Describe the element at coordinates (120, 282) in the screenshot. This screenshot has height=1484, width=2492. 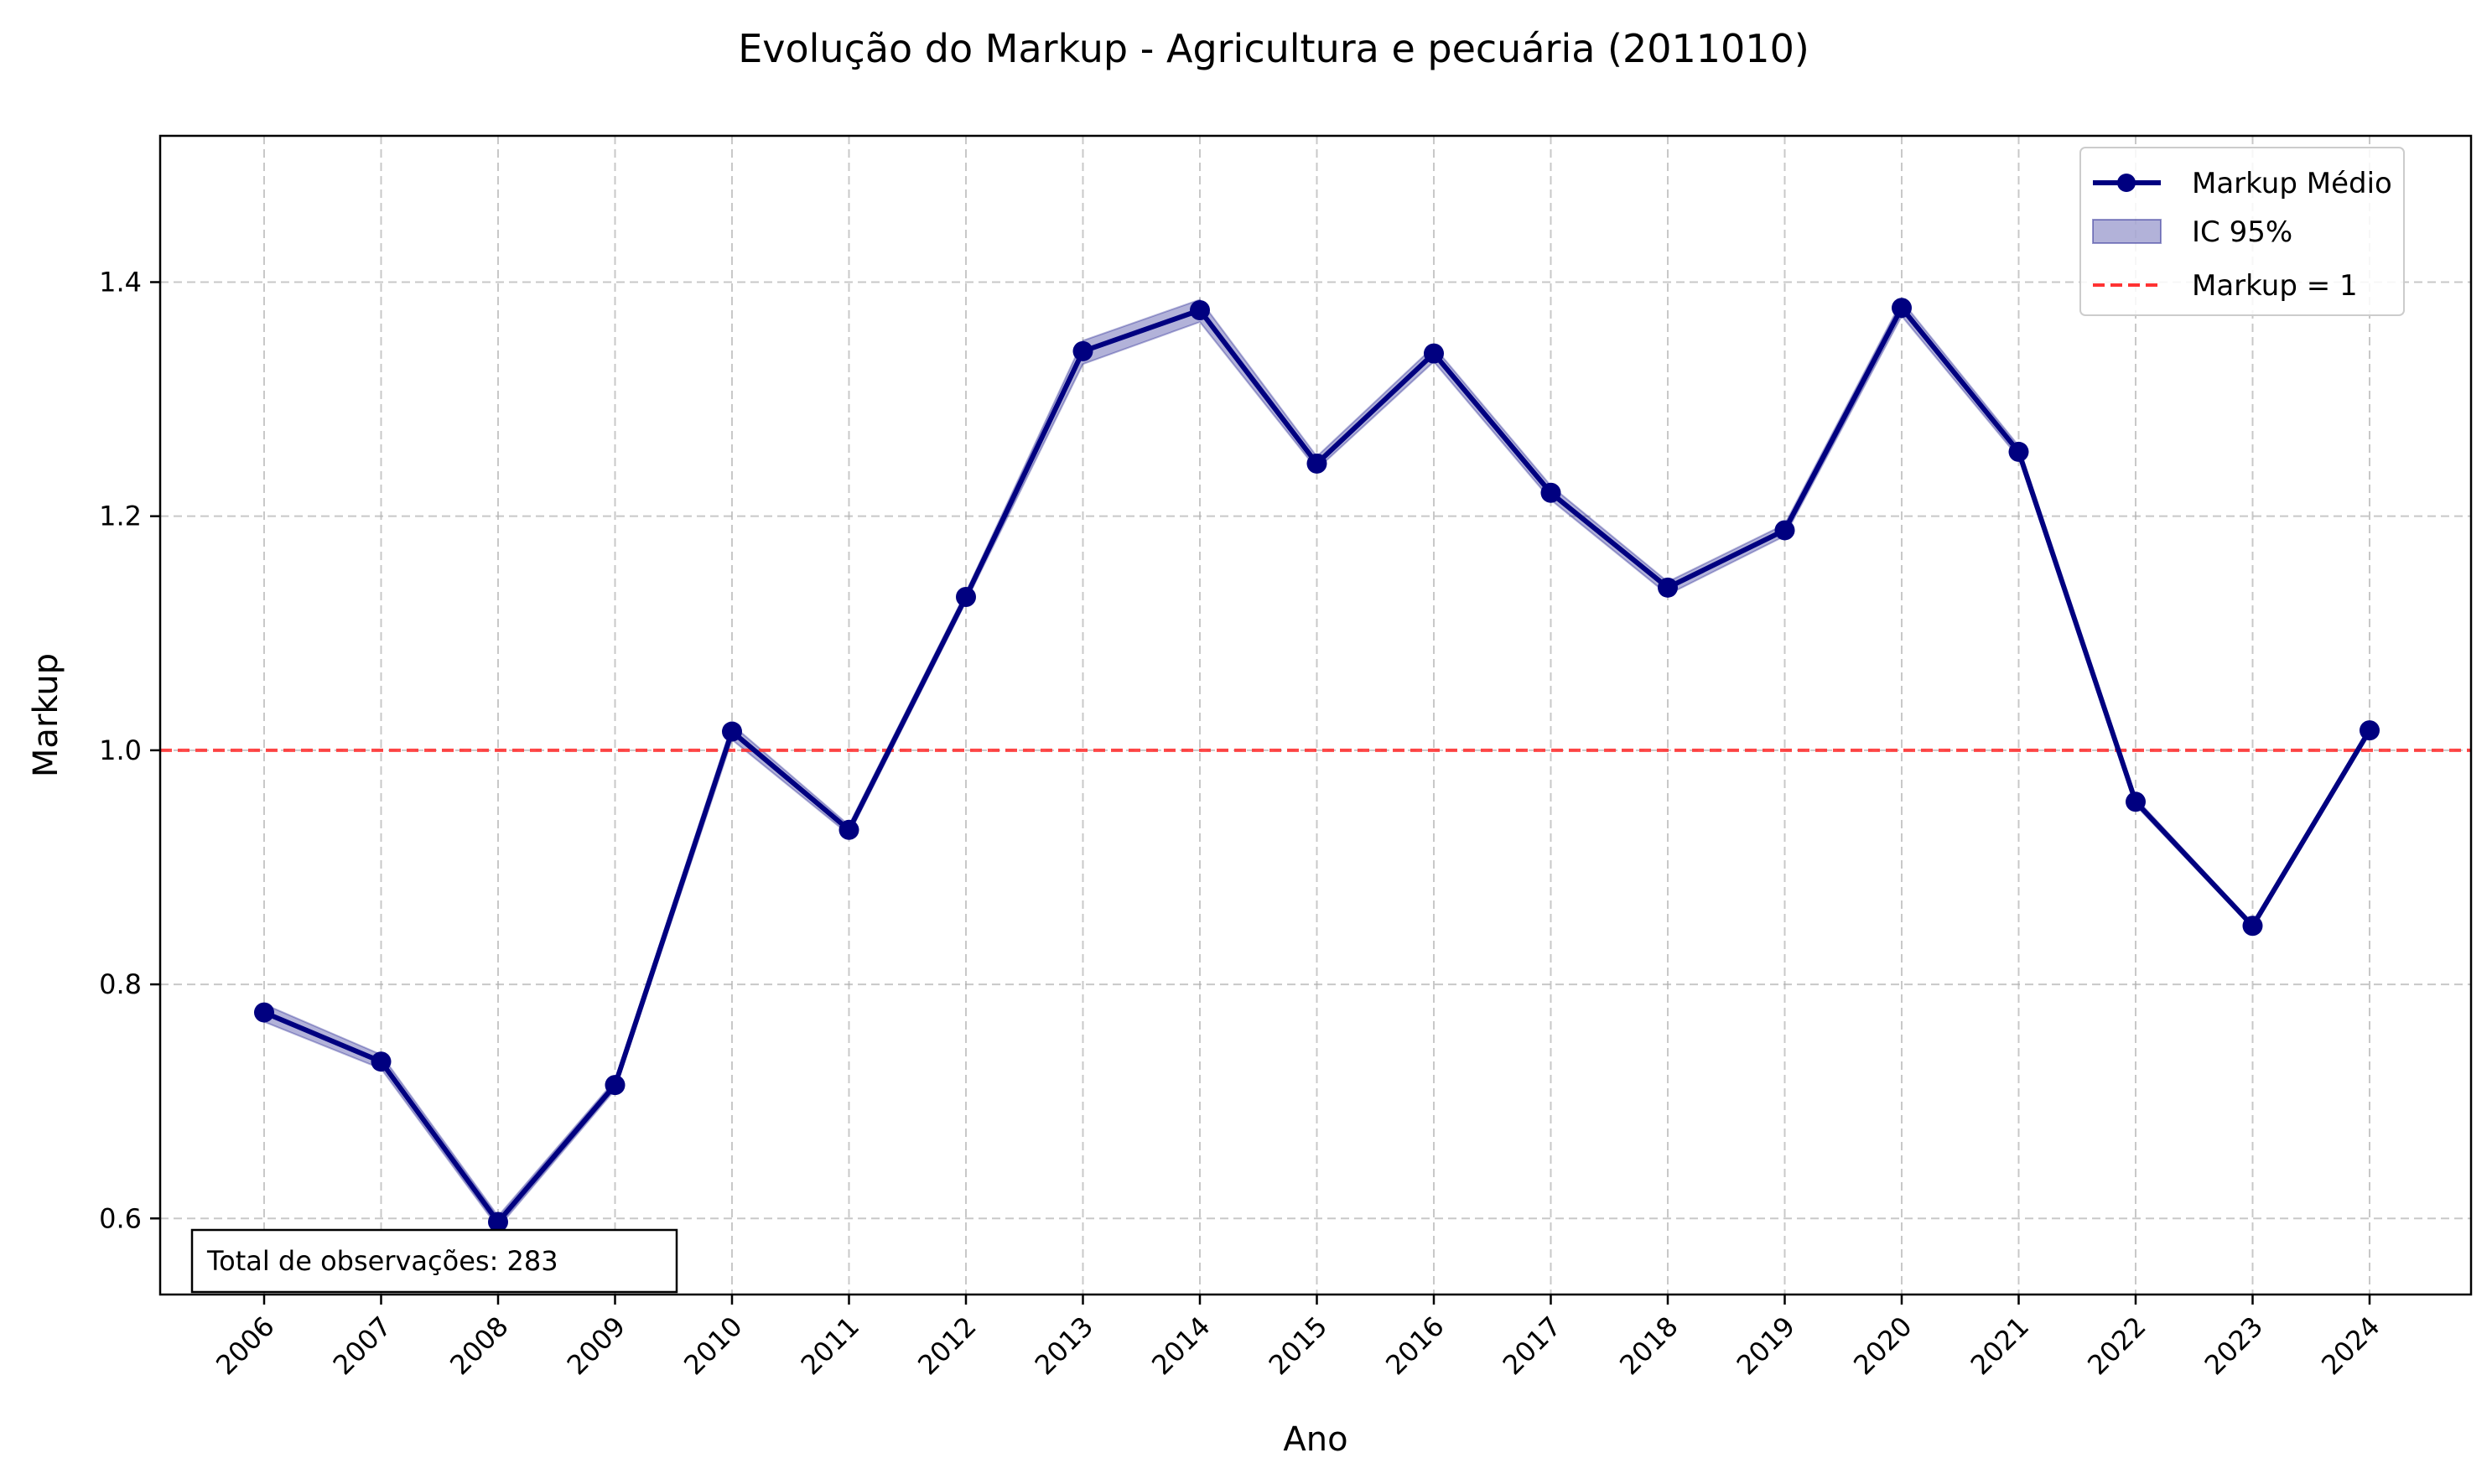
I see `y-tick-label: 1.4` at that location.